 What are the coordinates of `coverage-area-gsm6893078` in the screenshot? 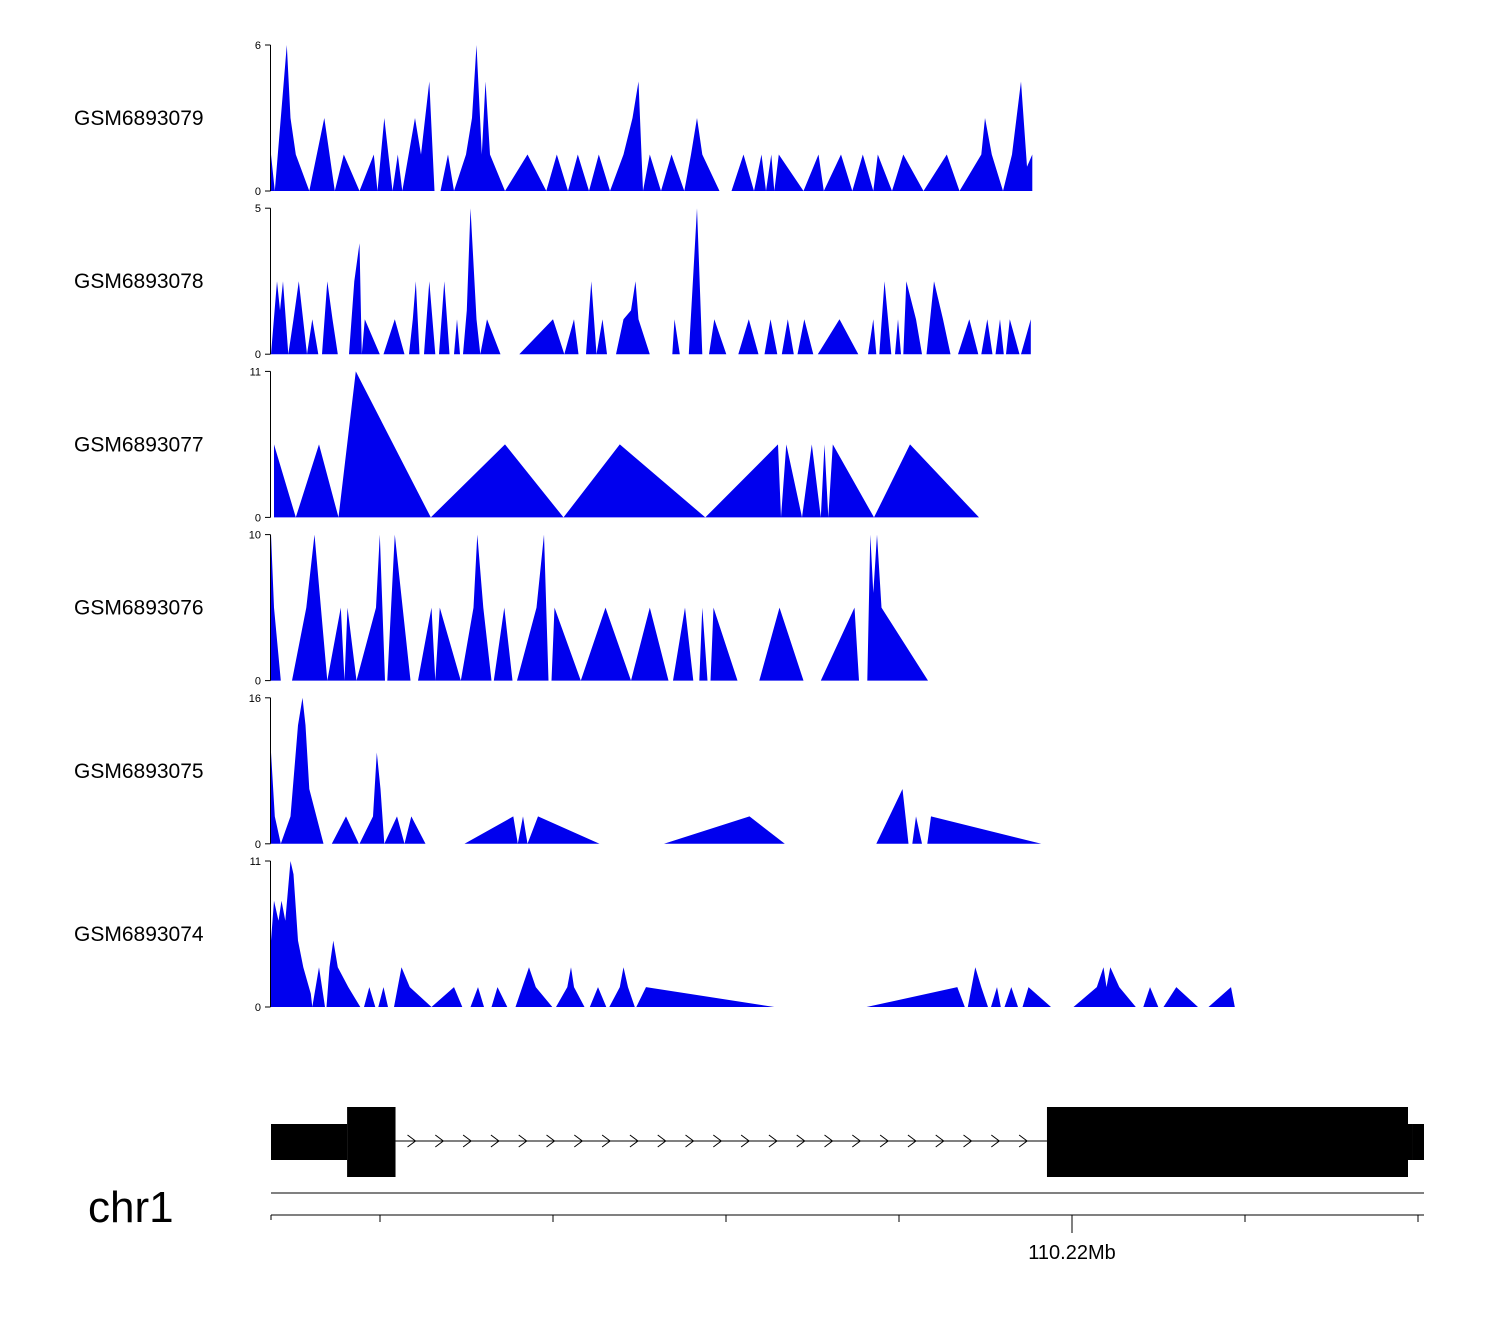 It's located at (651, 281).